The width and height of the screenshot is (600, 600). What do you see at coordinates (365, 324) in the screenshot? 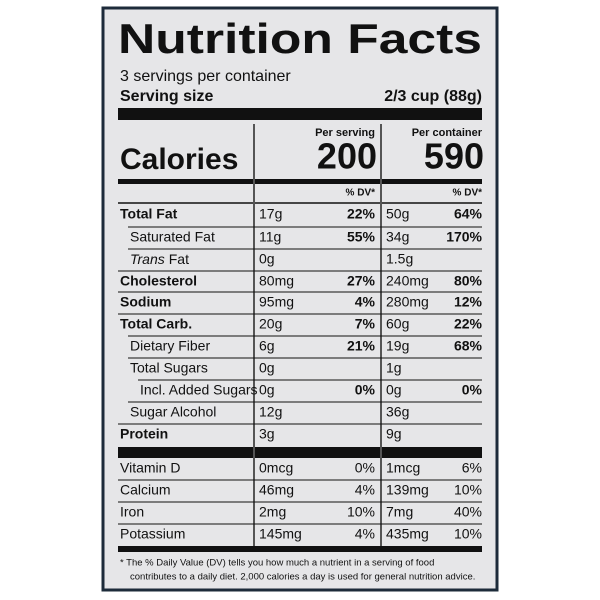
I see `serving-dv: 7%` at bounding box center [365, 324].